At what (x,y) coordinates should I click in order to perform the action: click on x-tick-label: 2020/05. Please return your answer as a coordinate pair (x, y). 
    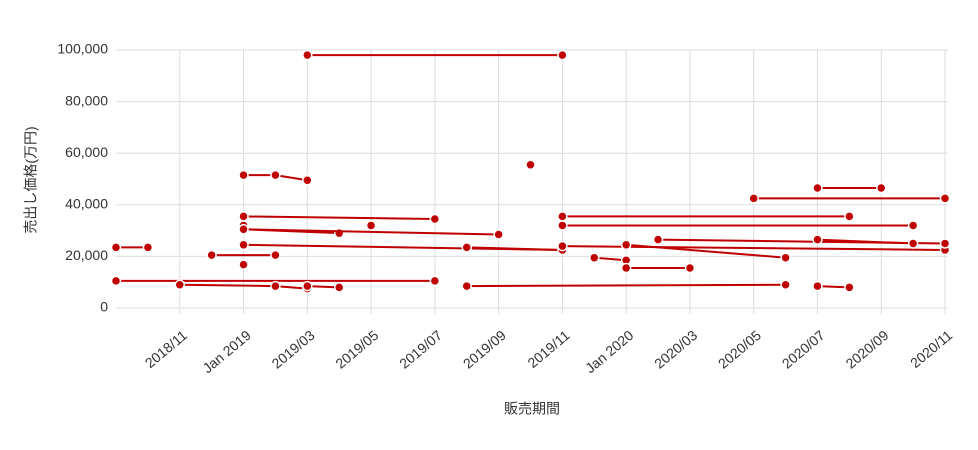
    Looking at the image, I should click on (739, 349).